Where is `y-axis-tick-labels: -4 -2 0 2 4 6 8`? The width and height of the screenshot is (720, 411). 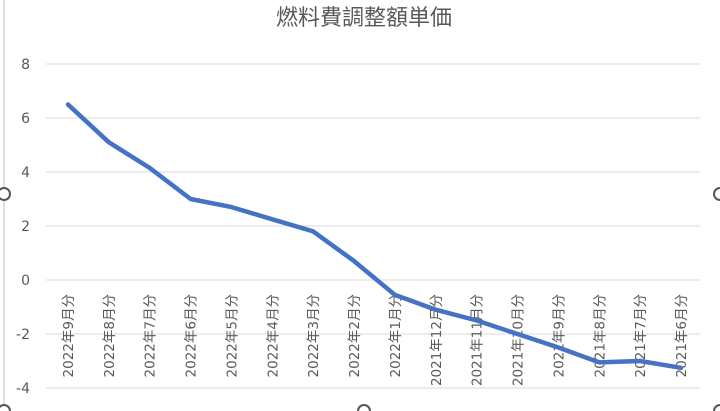 y-axis-tick-labels: -4 -2 0 2 4 6 8 is located at coordinates (23, 227).